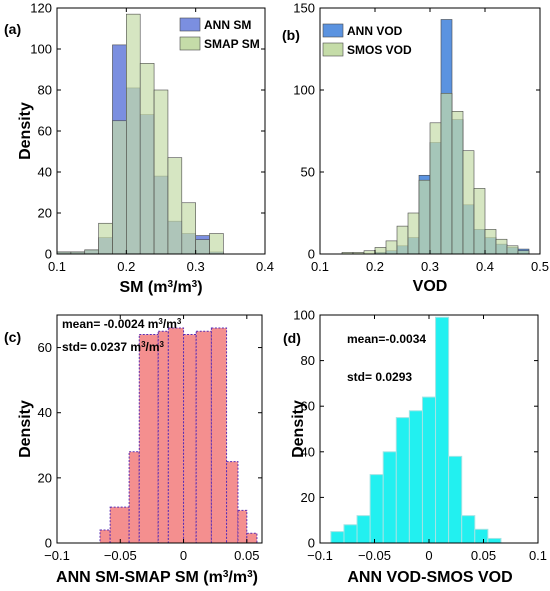  What do you see at coordinates (160, 288) in the screenshot?
I see `x-axis-label: SM (m3/m3)` at bounding box center [160, 288].